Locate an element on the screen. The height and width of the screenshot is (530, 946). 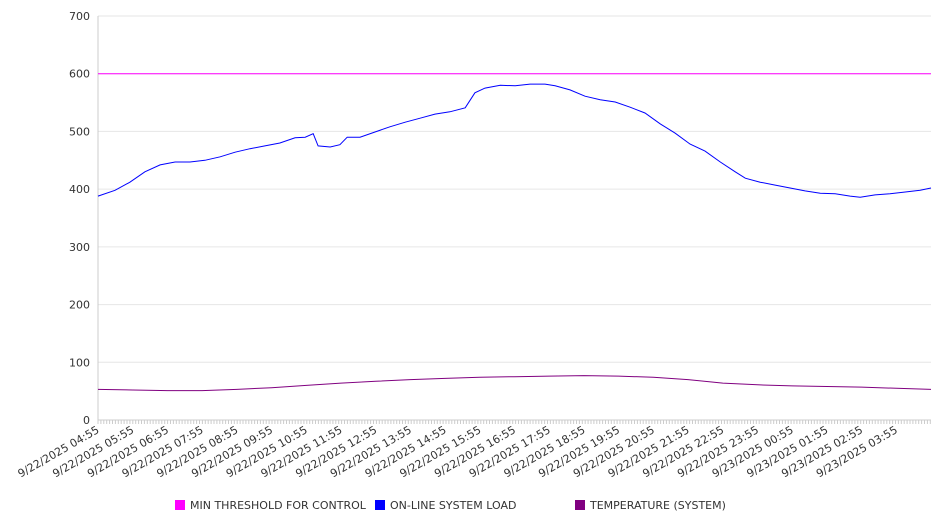
y-tick-label: 500 is located at coordinates (79, 131).